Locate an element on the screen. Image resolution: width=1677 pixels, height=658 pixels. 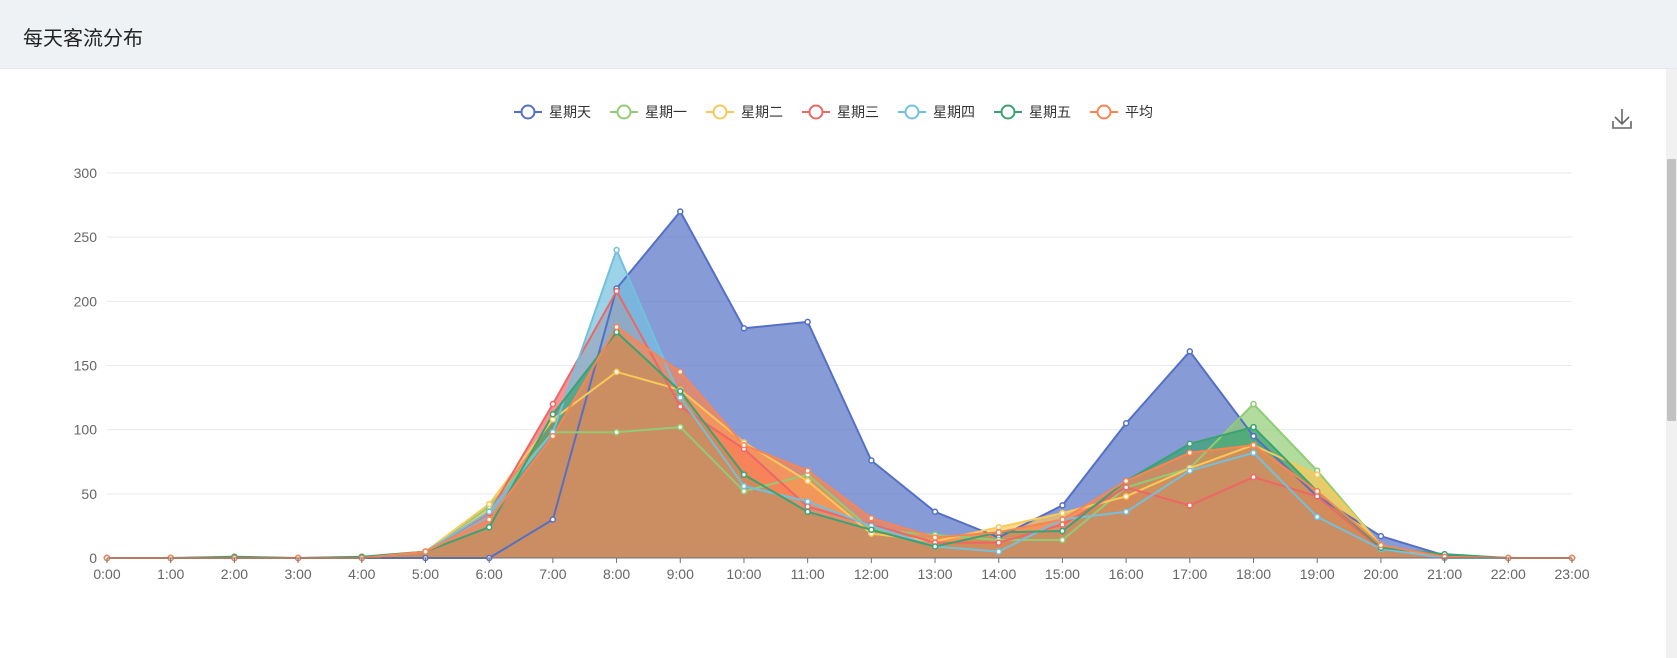
x-tick-label: 4:00 is located at coordinates (361, 574).